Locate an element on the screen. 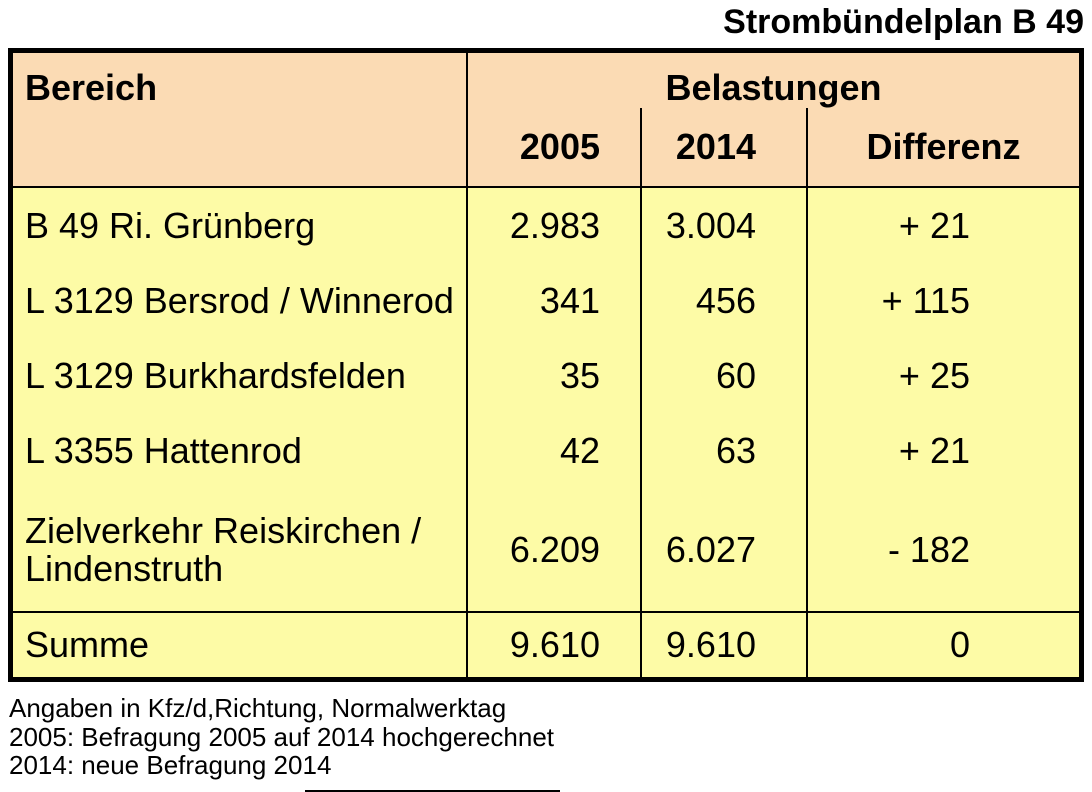 The width and height of the screenshot is (1092, 792). row-label: L 3129 Bersrod / Winnerod is located at coordinates (239, 300).